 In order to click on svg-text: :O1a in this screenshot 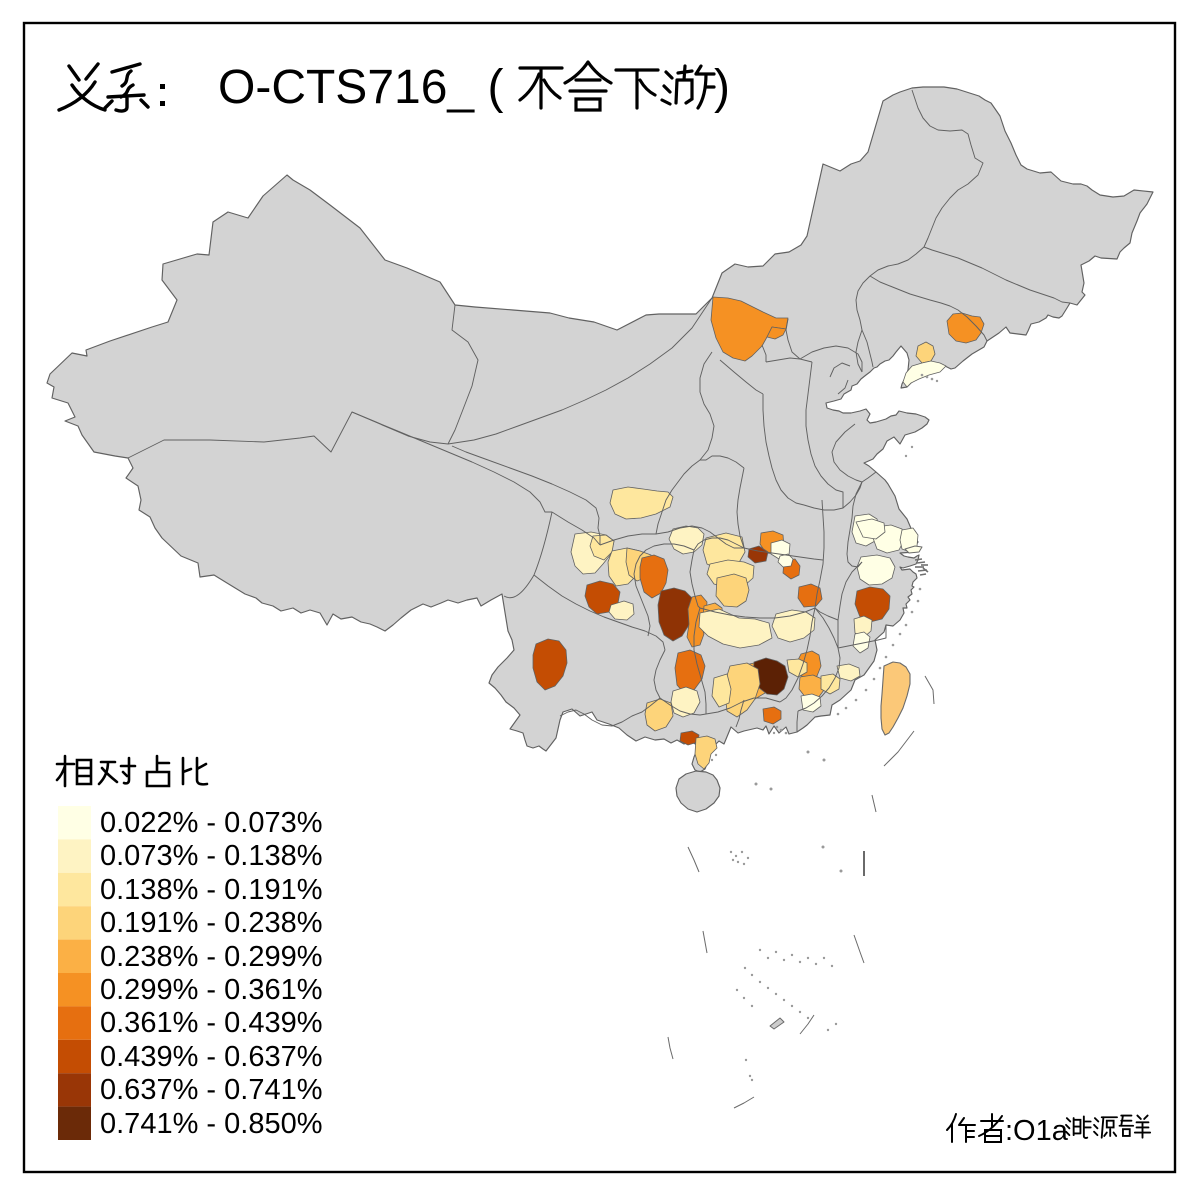, I will do `click(1037, 1131)`.